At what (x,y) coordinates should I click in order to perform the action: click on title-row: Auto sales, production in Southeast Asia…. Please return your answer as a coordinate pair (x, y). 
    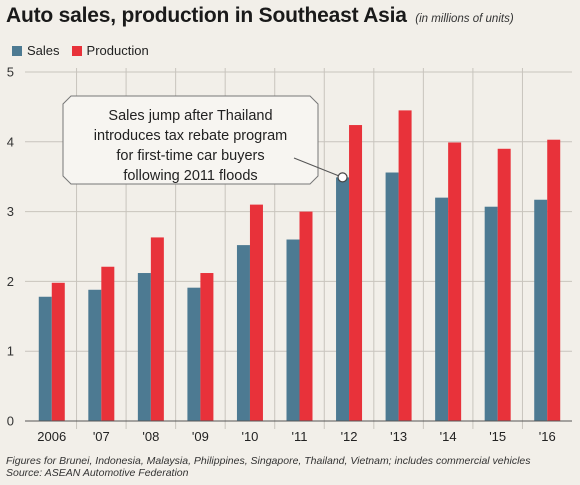
    Looking at the image, I should click on (260, 16).